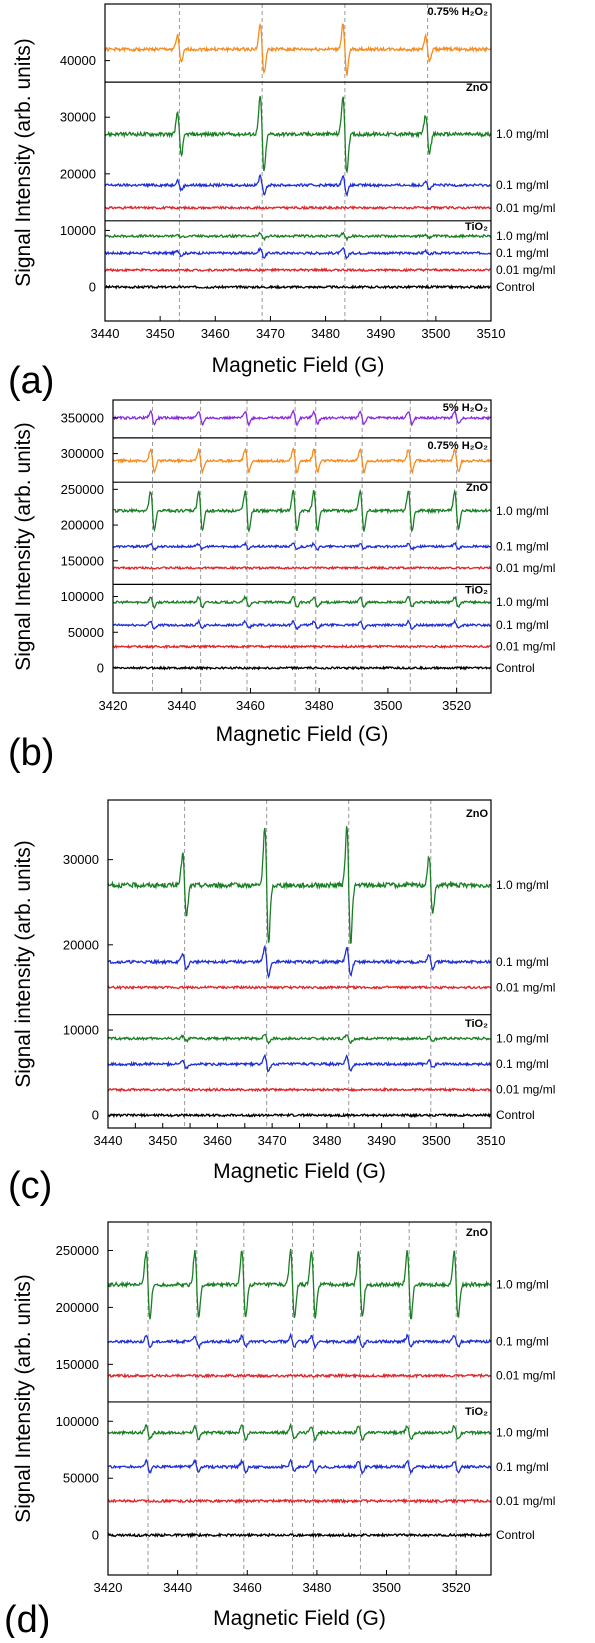  Describe the element at coordinates (27, 1618) in the screenshot. I see `panel-letter: (d)` at that location.